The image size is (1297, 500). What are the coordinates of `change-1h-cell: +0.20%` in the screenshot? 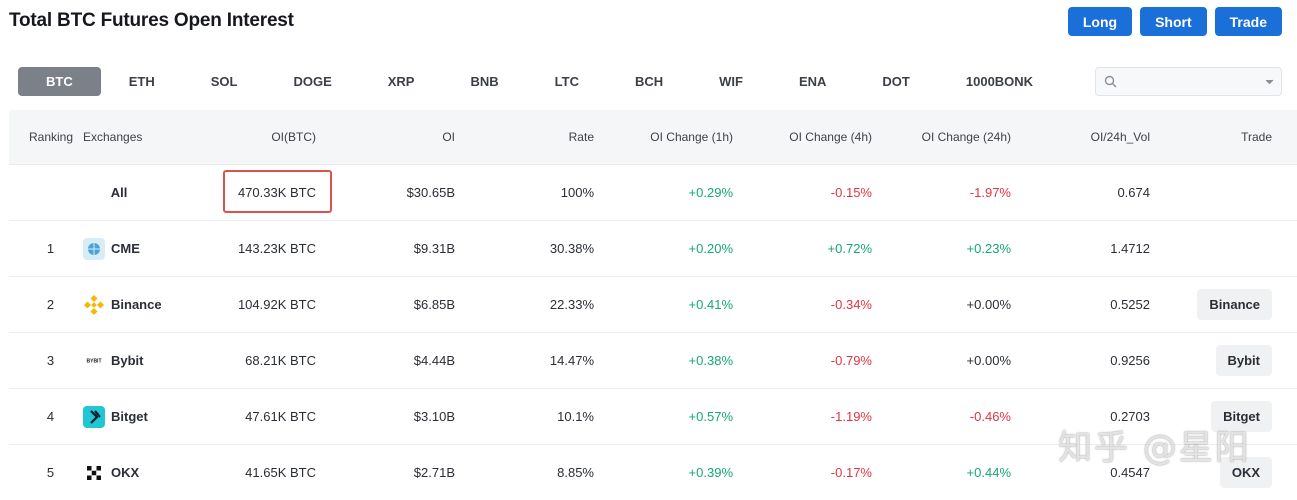 It's located at (710, 248).